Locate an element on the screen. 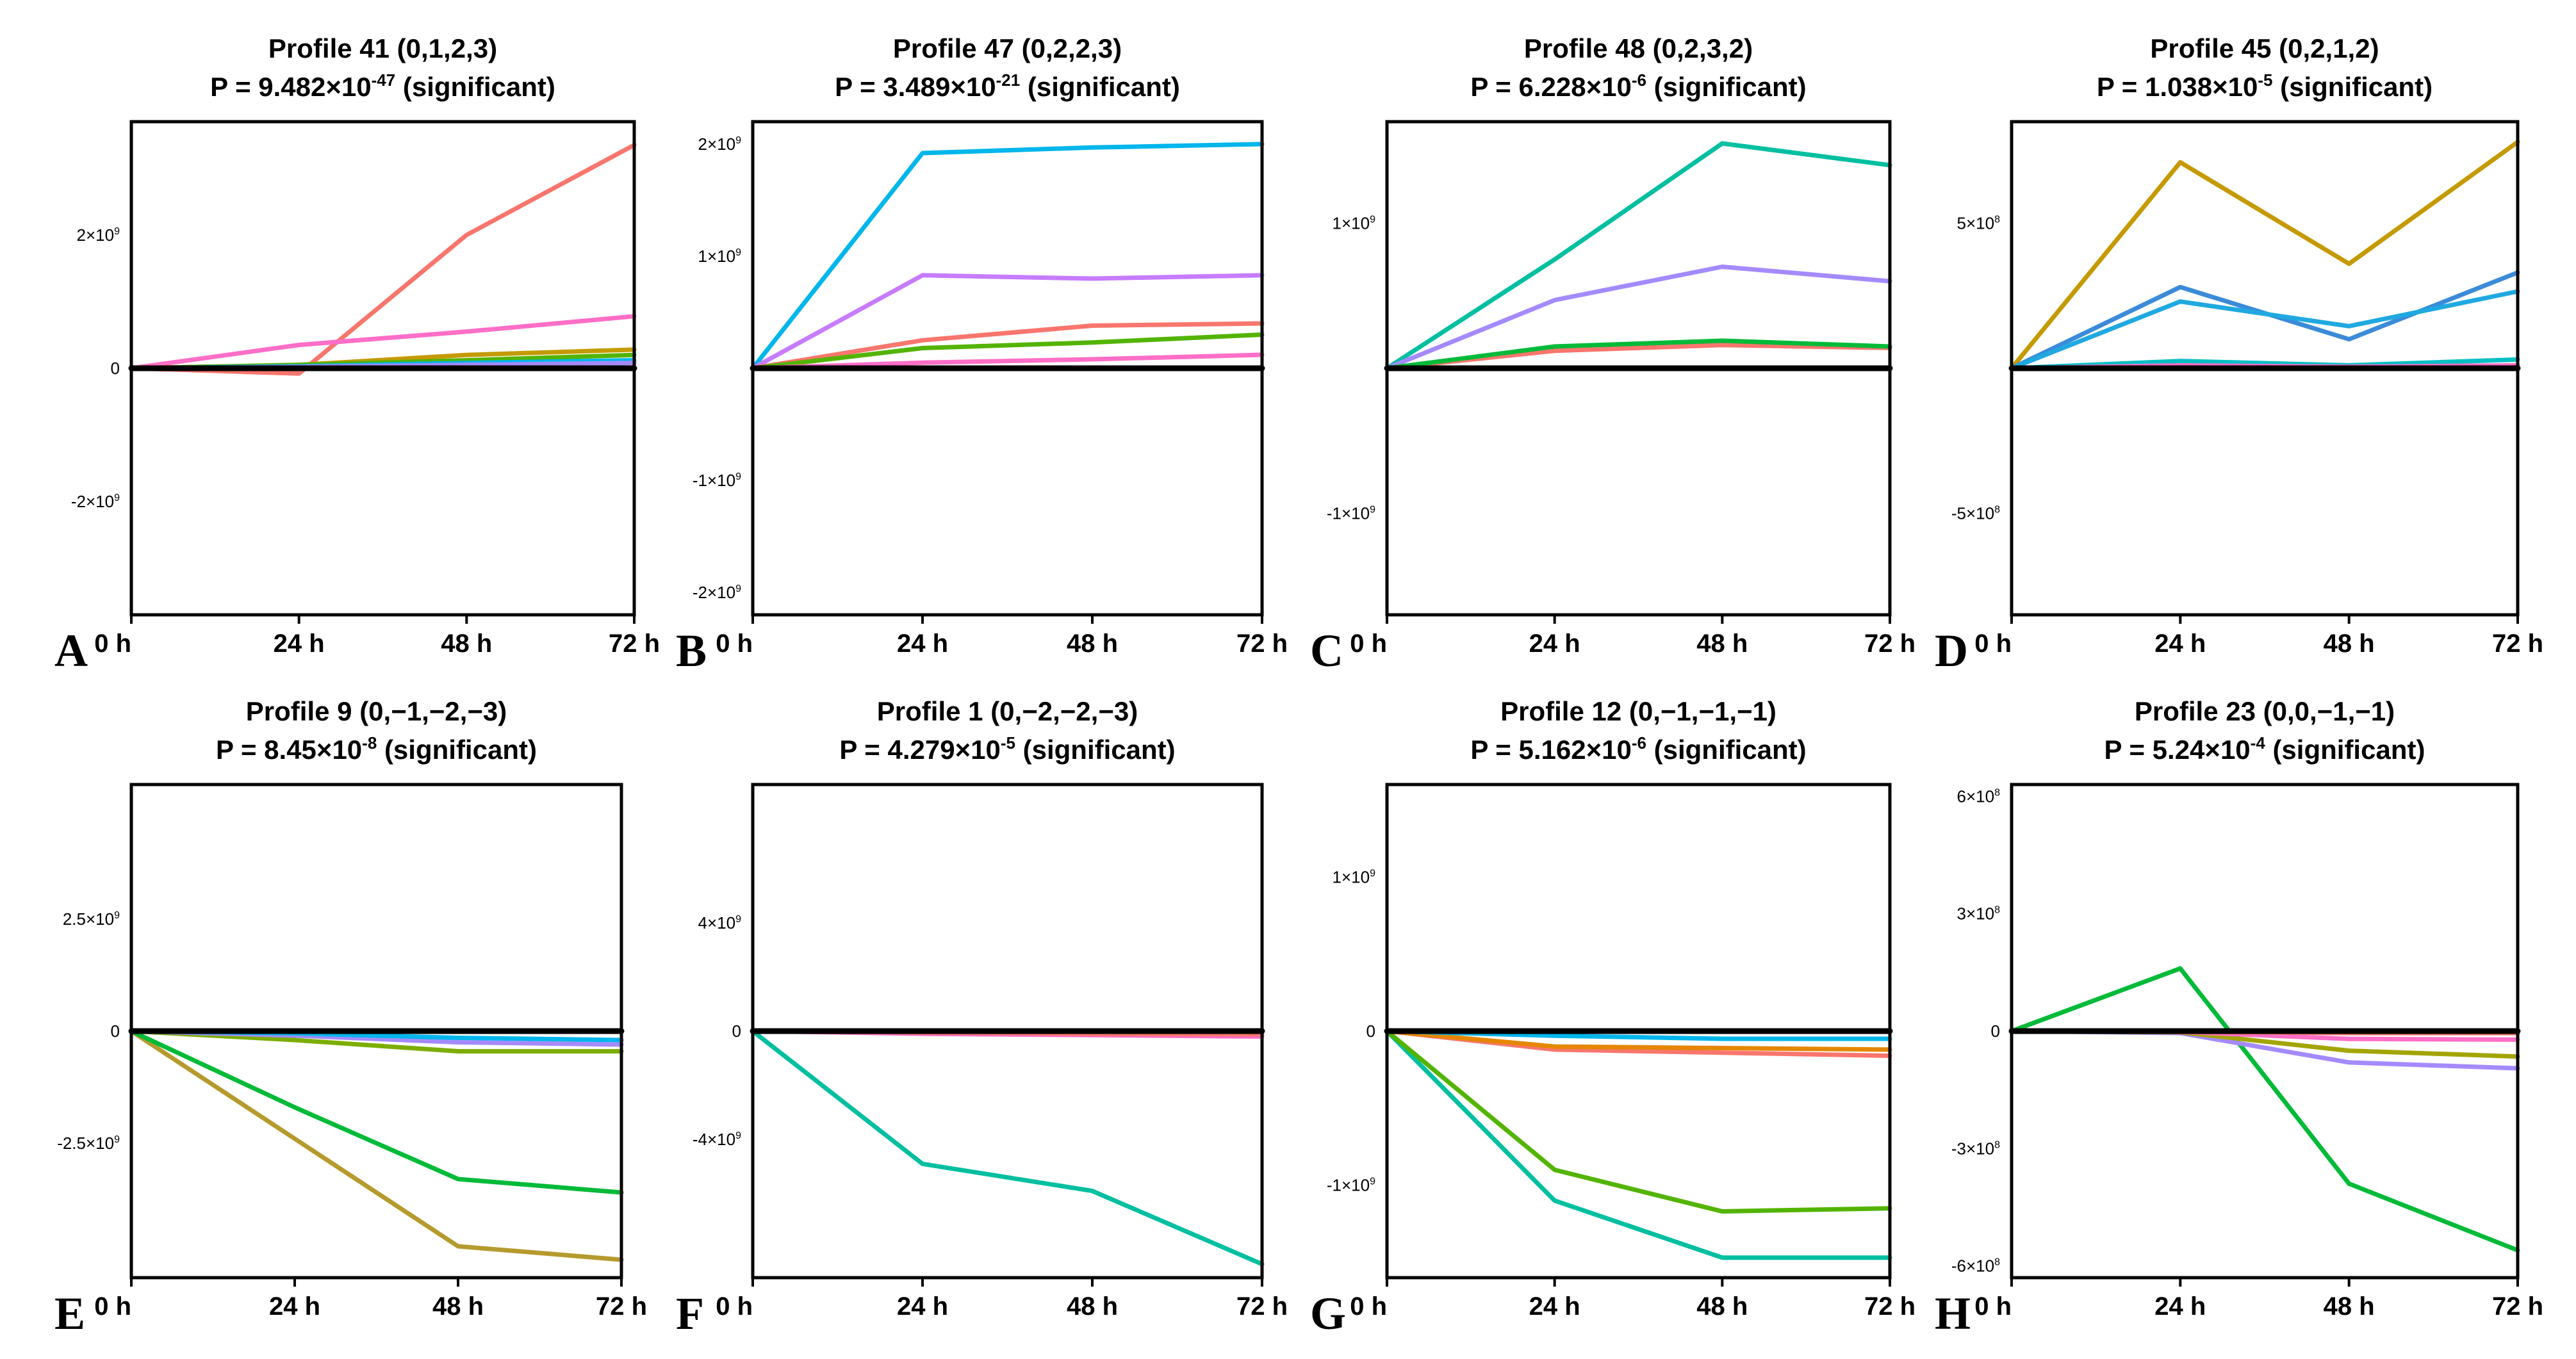 The image size is (2576, 1359). p-value: P = 6.228×10-6 (significant) is located at coordinates (1638, 86).